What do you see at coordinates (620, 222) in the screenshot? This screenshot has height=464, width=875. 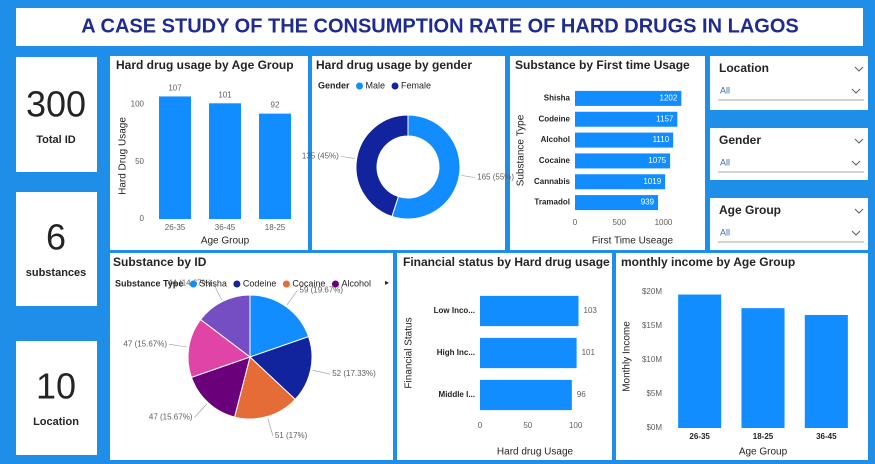 I see `x-tick-label: 500` at bounding box center [620, 222].